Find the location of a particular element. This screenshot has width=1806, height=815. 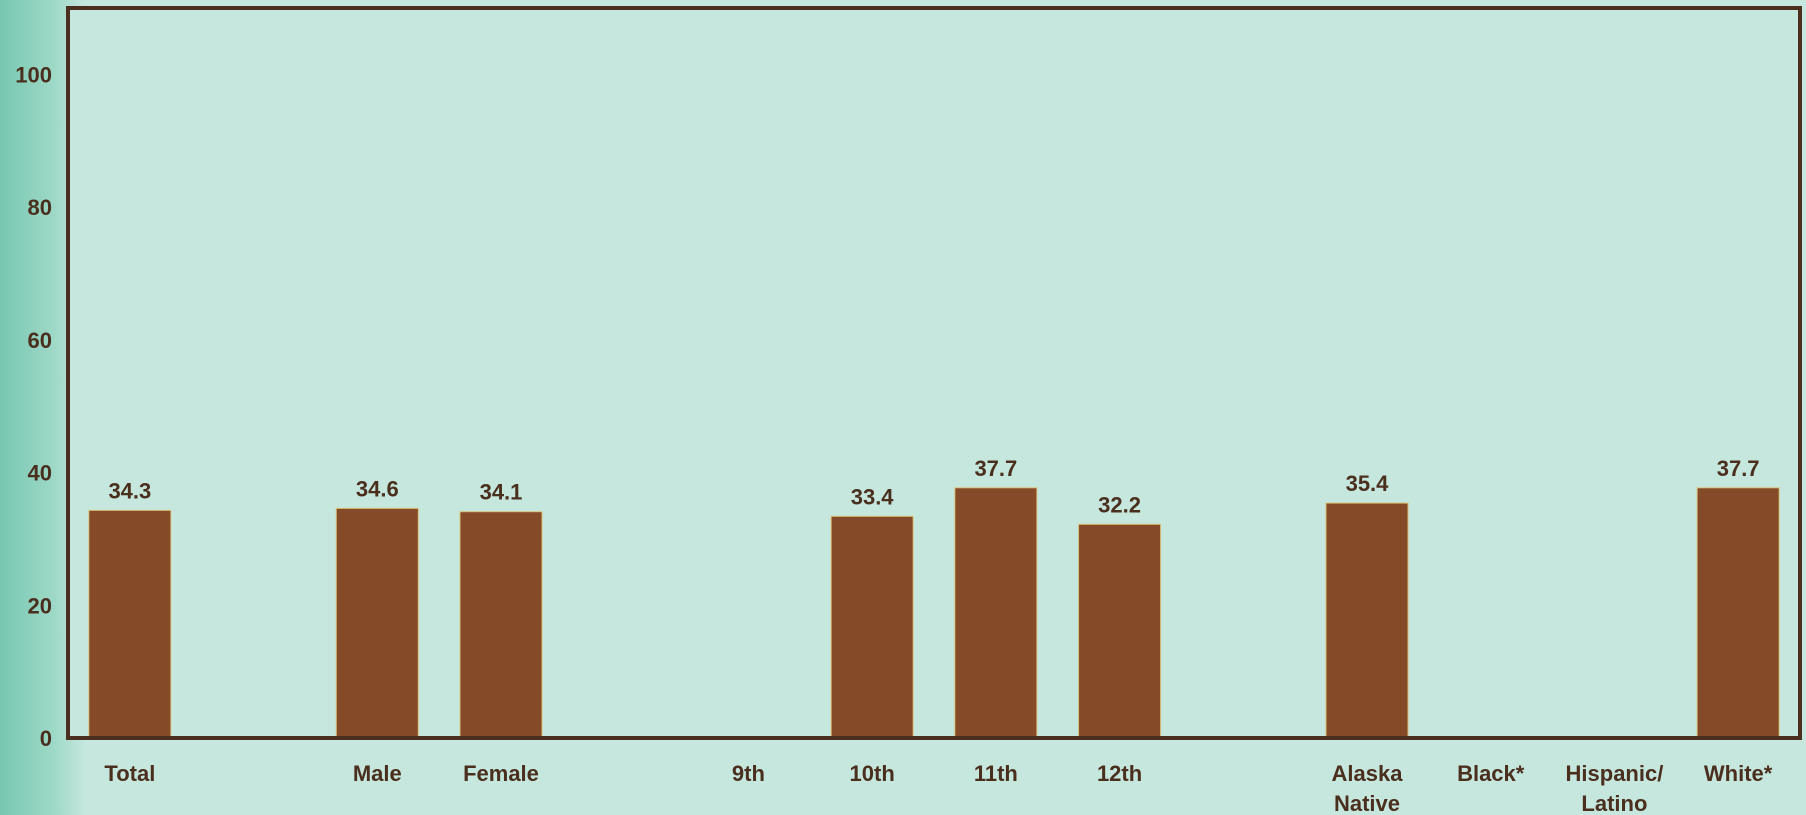

x-tick-label: Male is located at coordinates (377, 773).